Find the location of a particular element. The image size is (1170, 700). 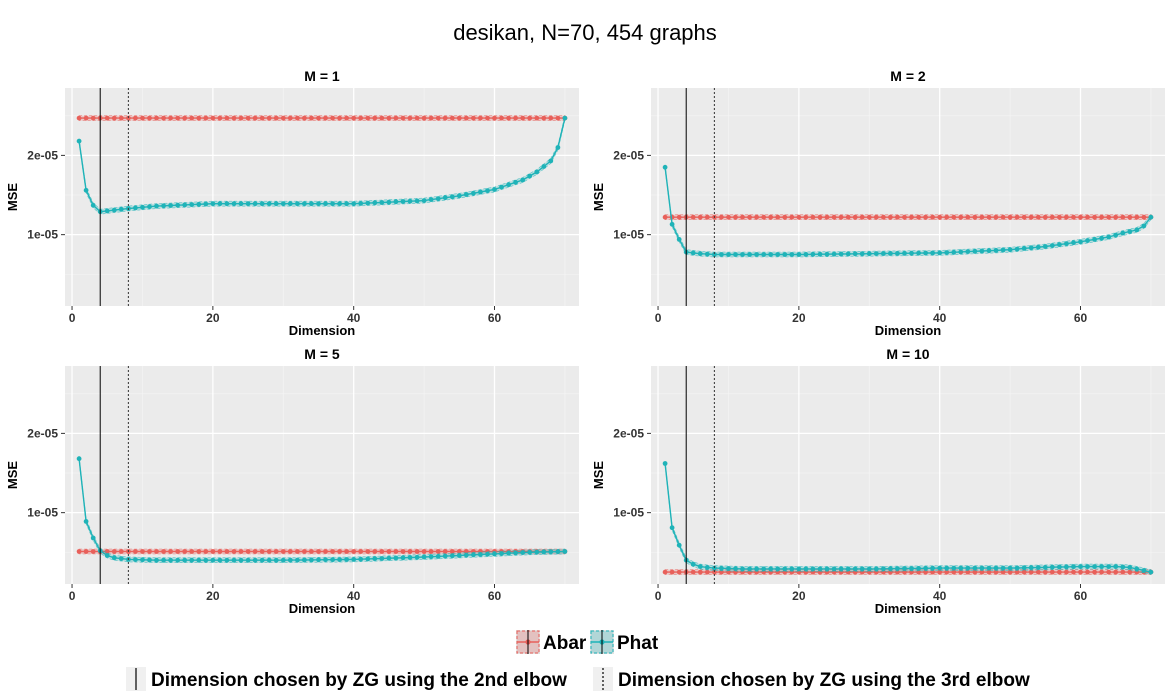

panel-label: M = 2 is located at coordinates (908, 76).